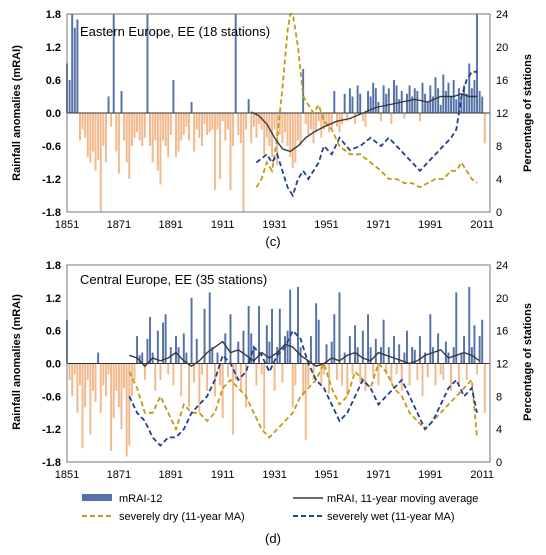 The height and width of the screenshot is (555, 546). Describe the element at coordinates (119, 225) in the screenshot. I see `x-tick-label: 1871` at that location.